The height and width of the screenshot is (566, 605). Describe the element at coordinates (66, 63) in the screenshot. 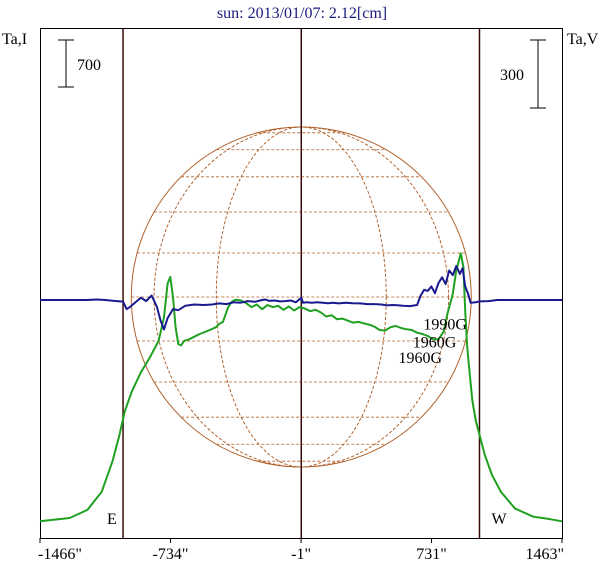

I see `left-scale-bar` at that location.